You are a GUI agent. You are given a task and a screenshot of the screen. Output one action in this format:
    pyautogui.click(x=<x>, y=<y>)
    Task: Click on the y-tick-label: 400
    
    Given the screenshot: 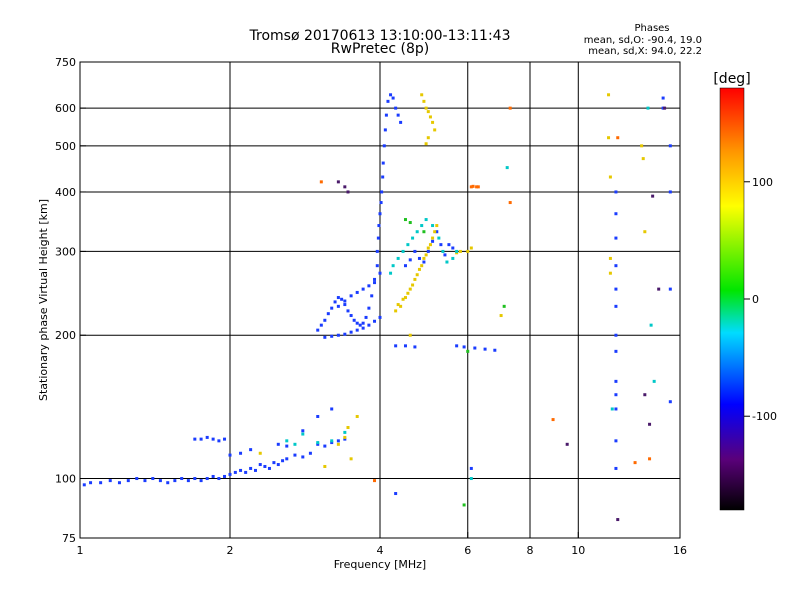 What is the action you would take?
    pyautogui.click(x=65, y=192)
    